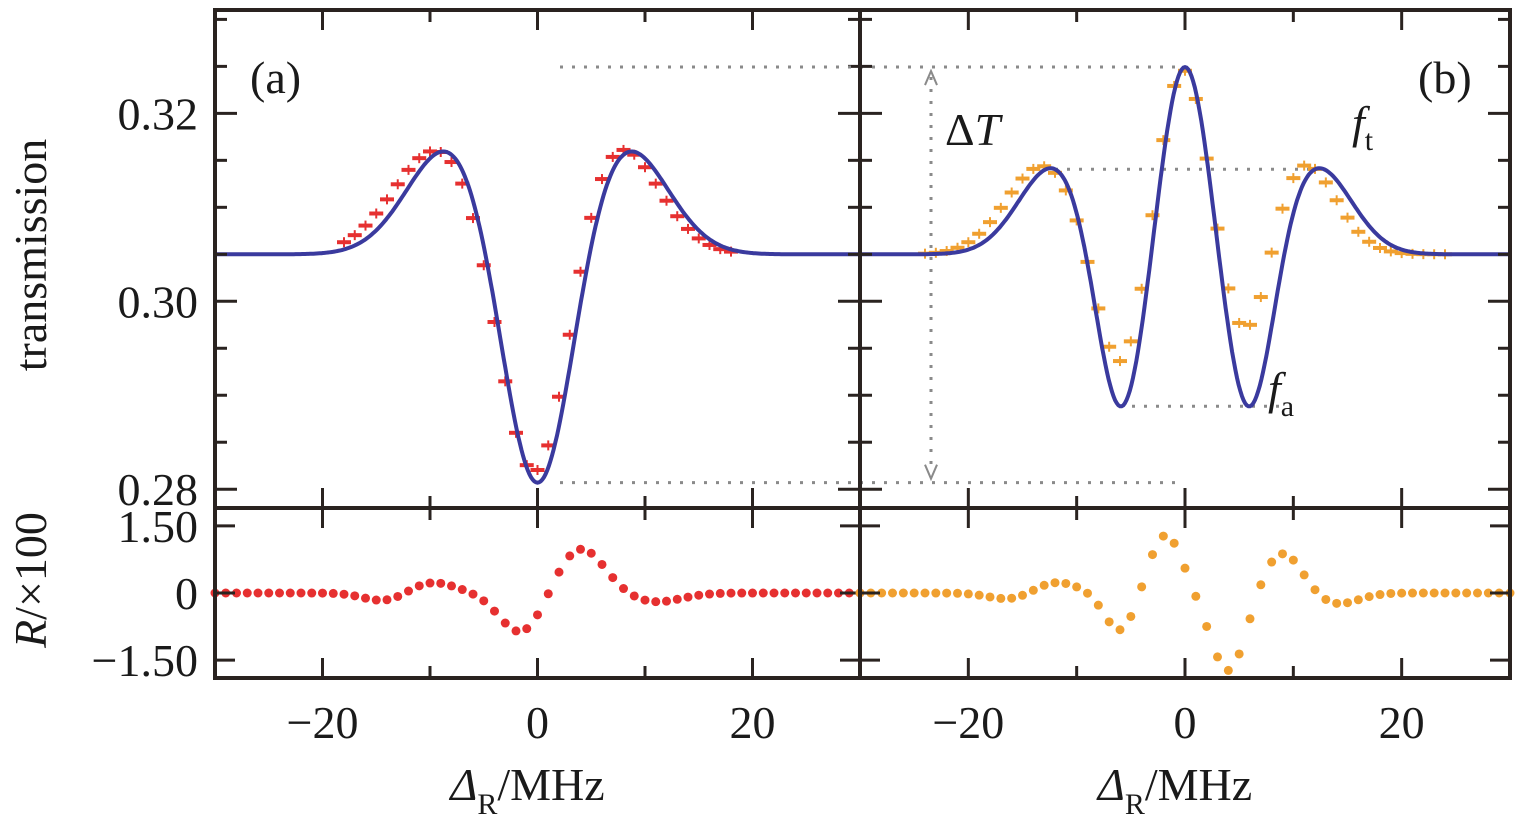 This screenshot has width=1526, height=827. Describe the element at coordinates (30, 580) in the screenshot. I see `y-axis-title-residual: R/×100` at that location.